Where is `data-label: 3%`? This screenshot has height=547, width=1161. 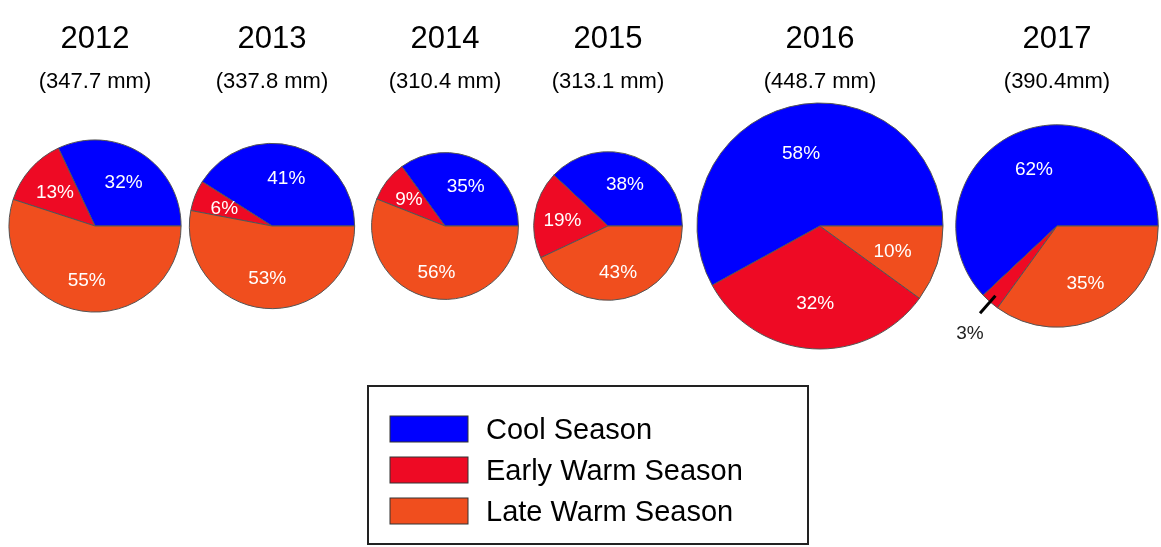 data-label: 3% is located at coordinates (970, 332).